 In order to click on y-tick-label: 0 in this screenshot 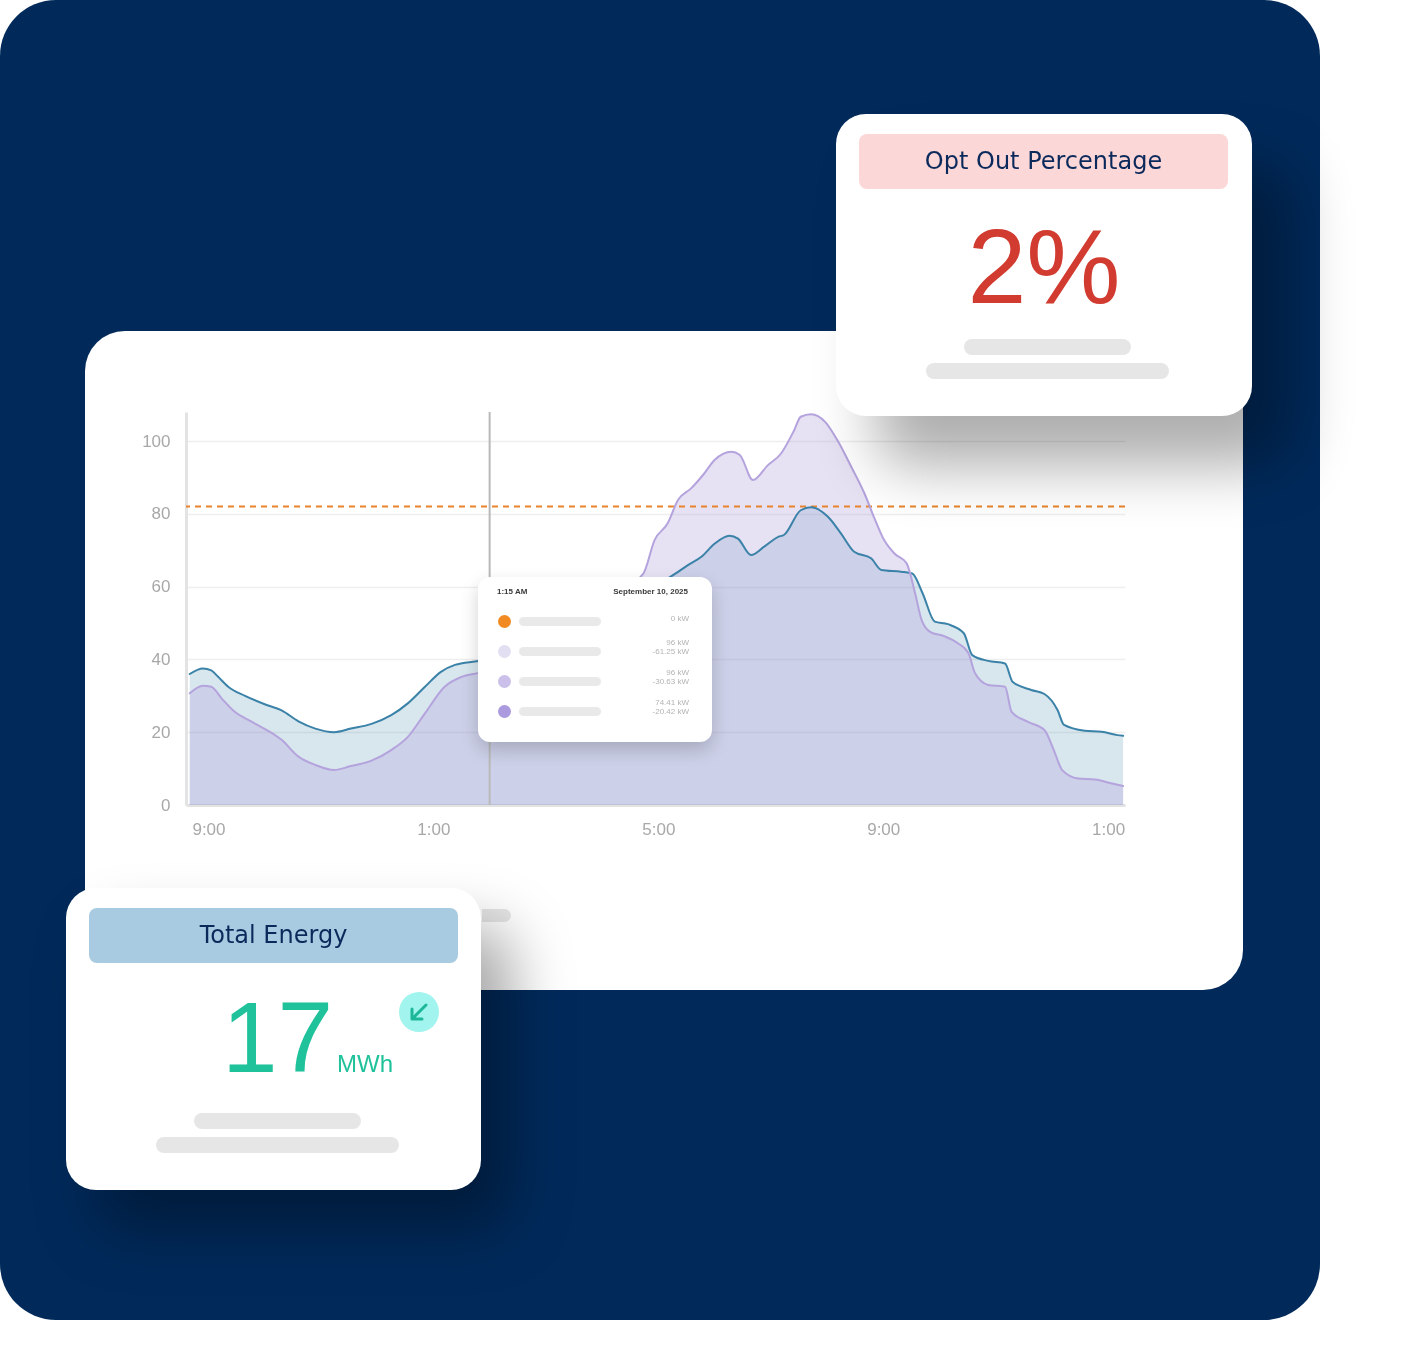, I will do `click(166, 805)`.